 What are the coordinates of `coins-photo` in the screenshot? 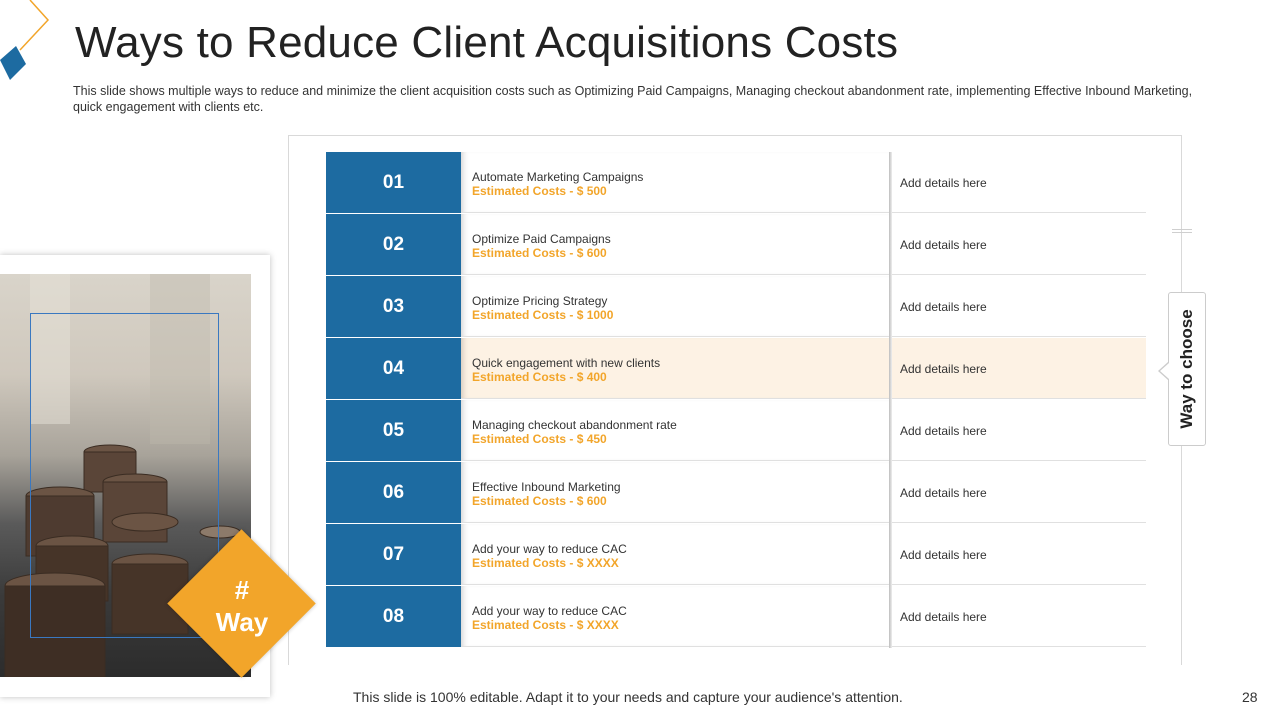 It's located at (125, 475).